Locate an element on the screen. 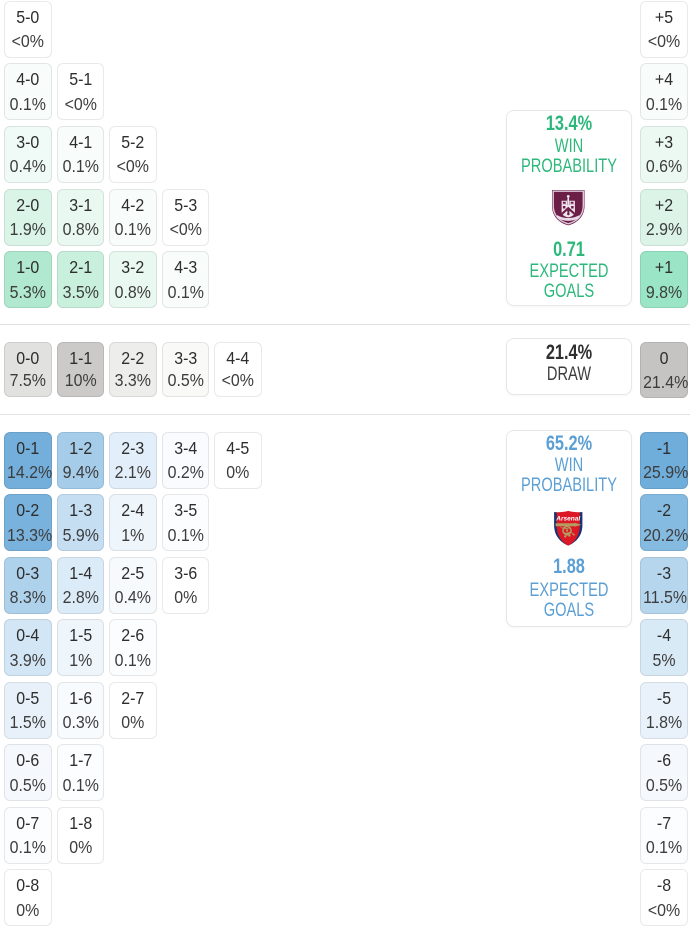 This screenshot has width=690, height=931. svg-text: Arsenal is located at coordinates (567, 518).